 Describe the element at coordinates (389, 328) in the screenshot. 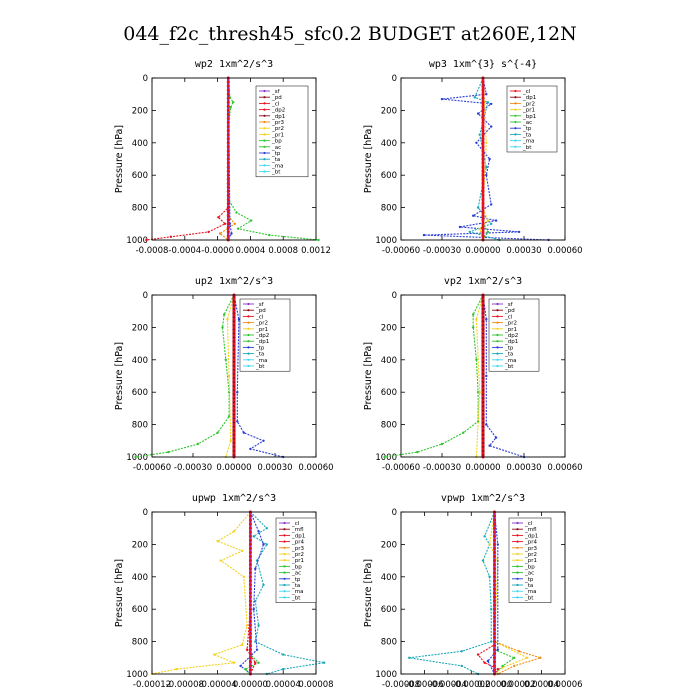

I see `y-tick-label: 200` at that location.